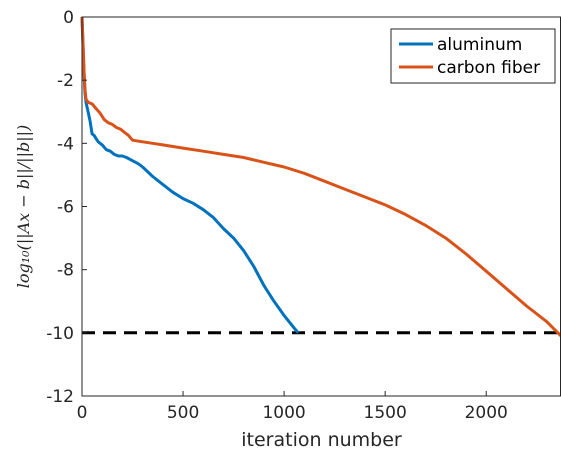  What do you see at coordinates (486, 413) in the screenshot?
I see `x-tick-label: 2000` at bounding box center [486, 413].